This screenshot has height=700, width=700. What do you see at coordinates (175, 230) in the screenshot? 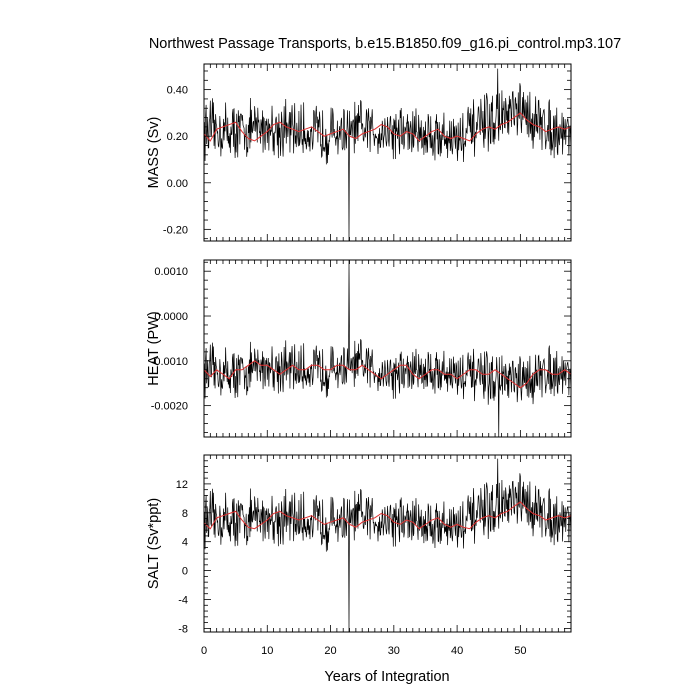
I see `y-tick-label: -0.20` at bounding box center [175, 230].